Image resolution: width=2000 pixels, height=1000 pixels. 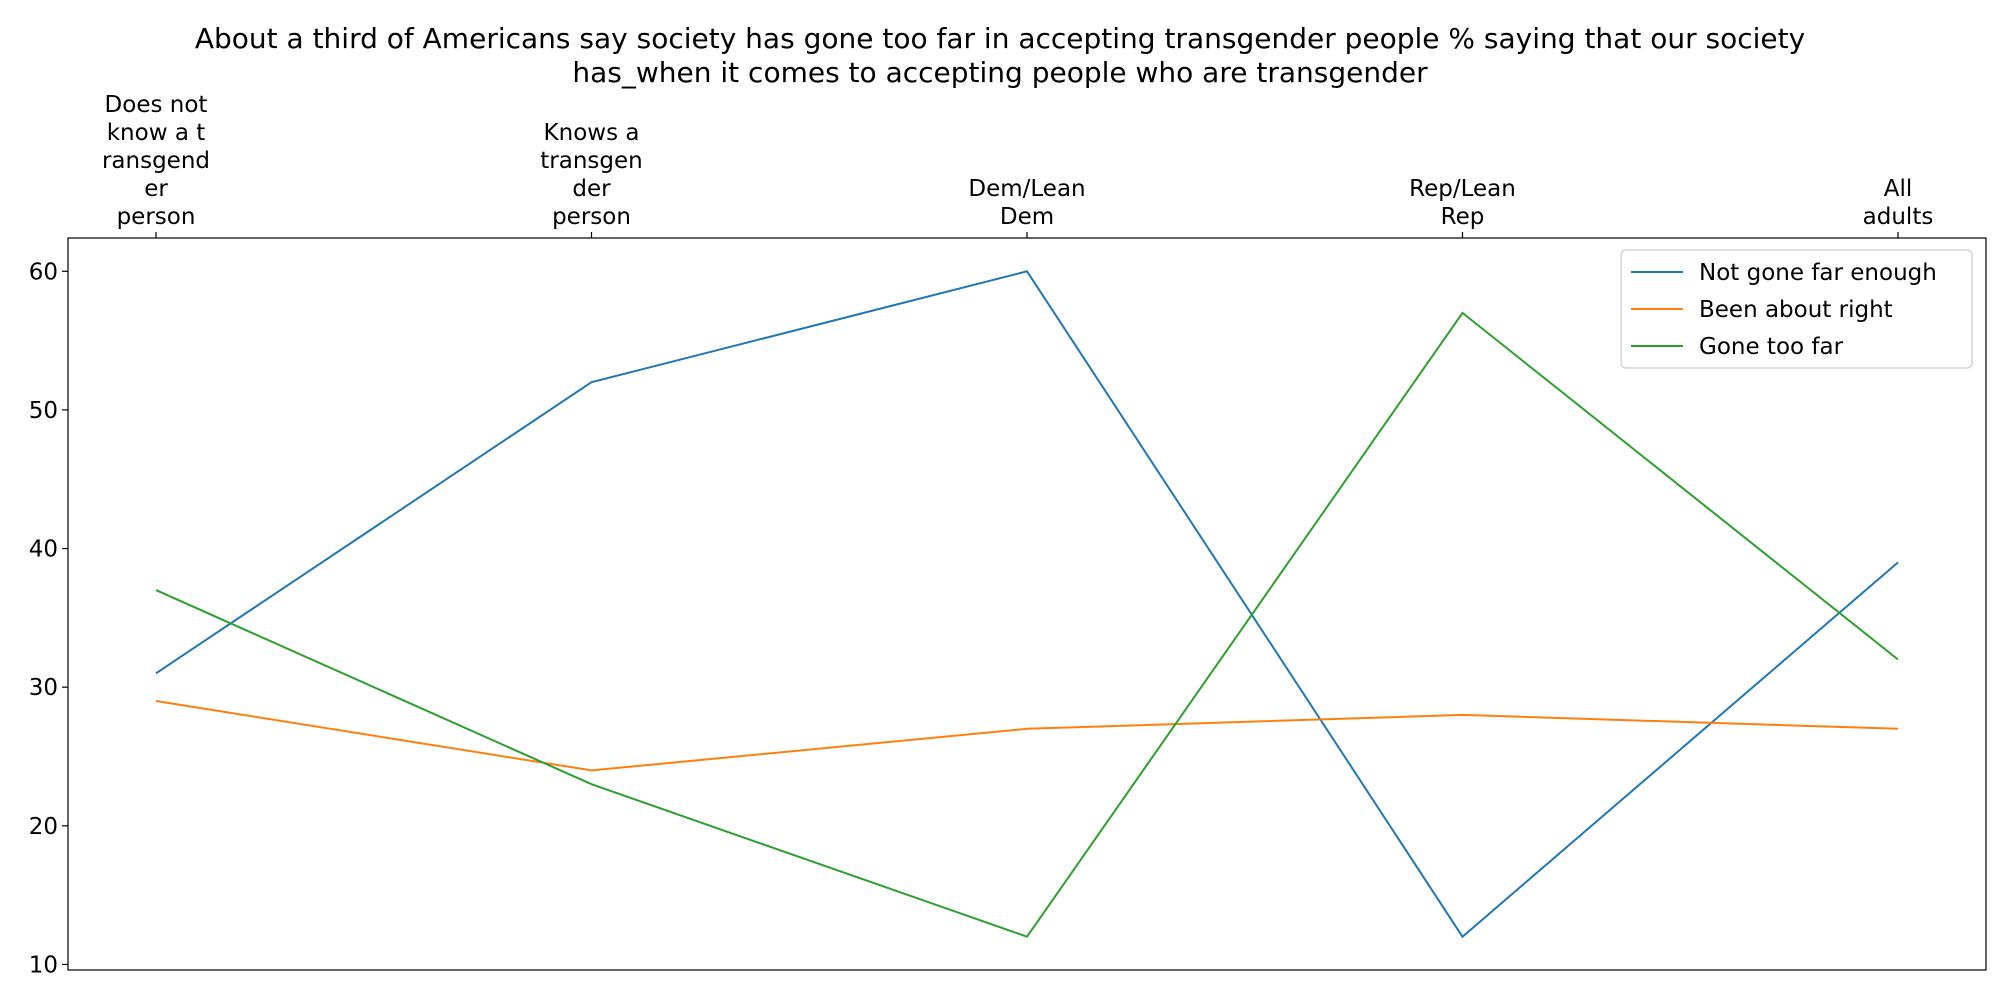 What do you see at coordinates (43, 965) in the screenshot?
I see `y-tick-label: 10` at bounding box center [43, 965].